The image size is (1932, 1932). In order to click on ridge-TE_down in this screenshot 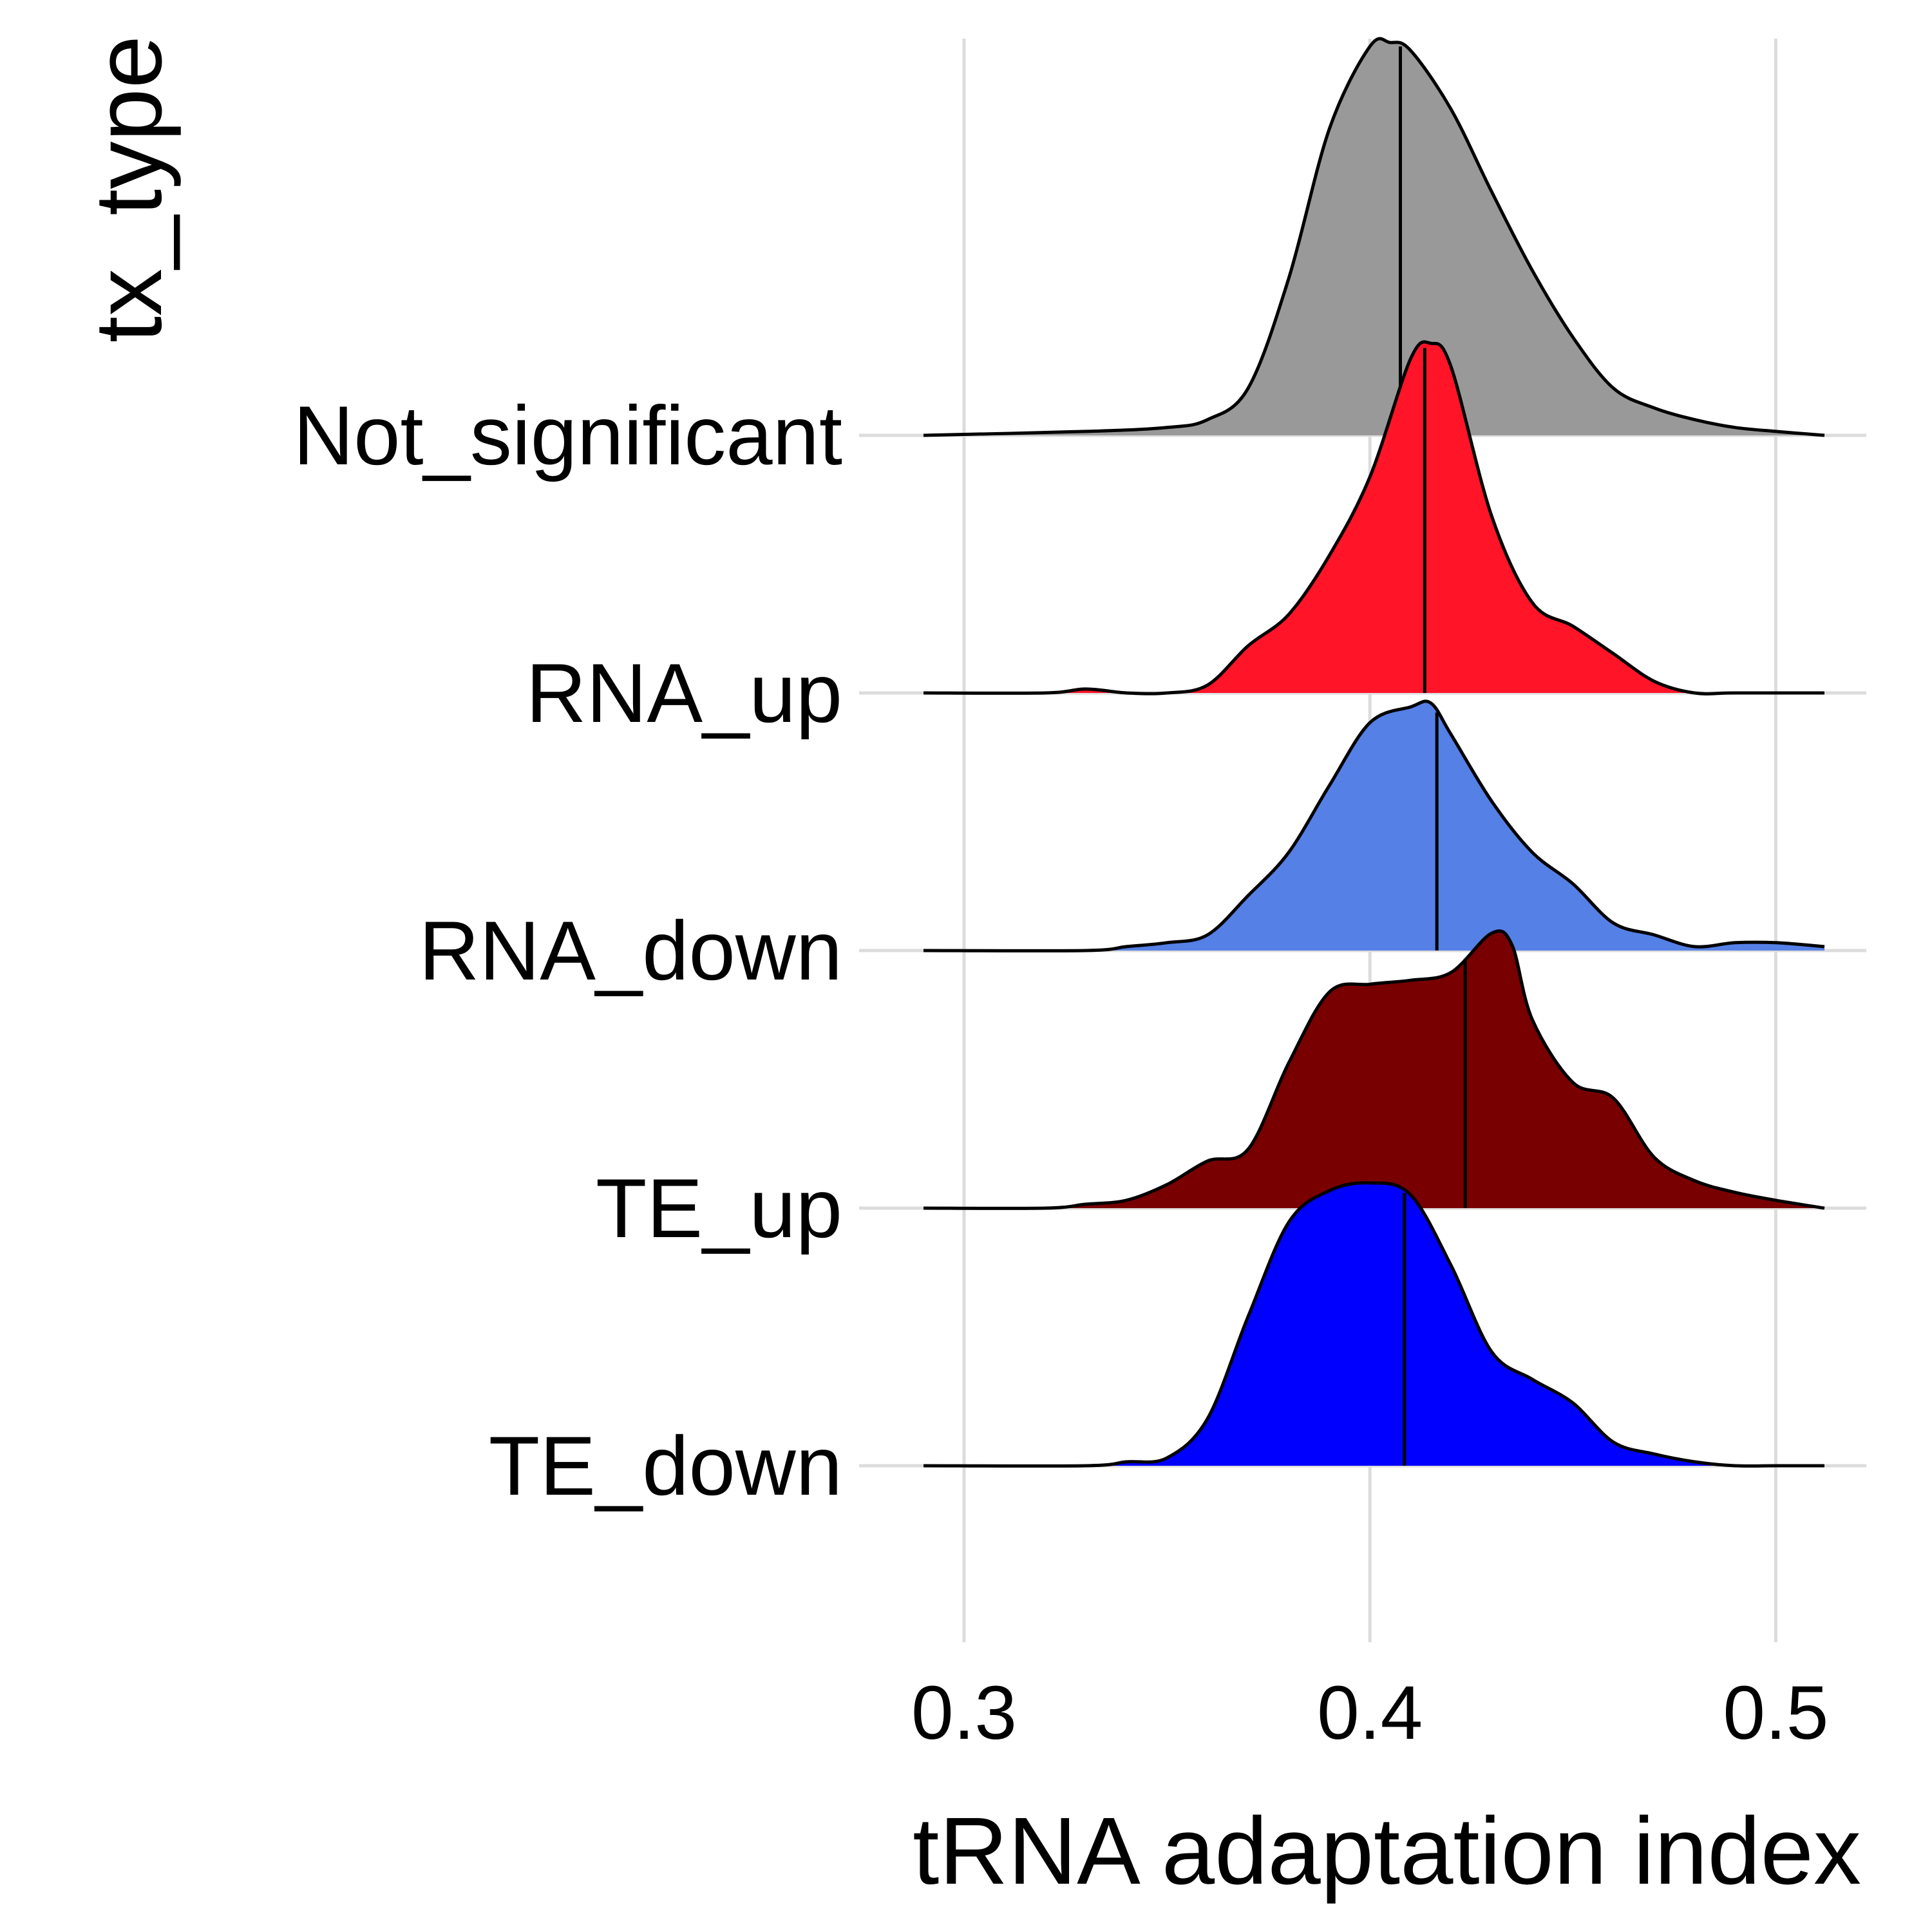, I will do `click(1374, 1324)`.